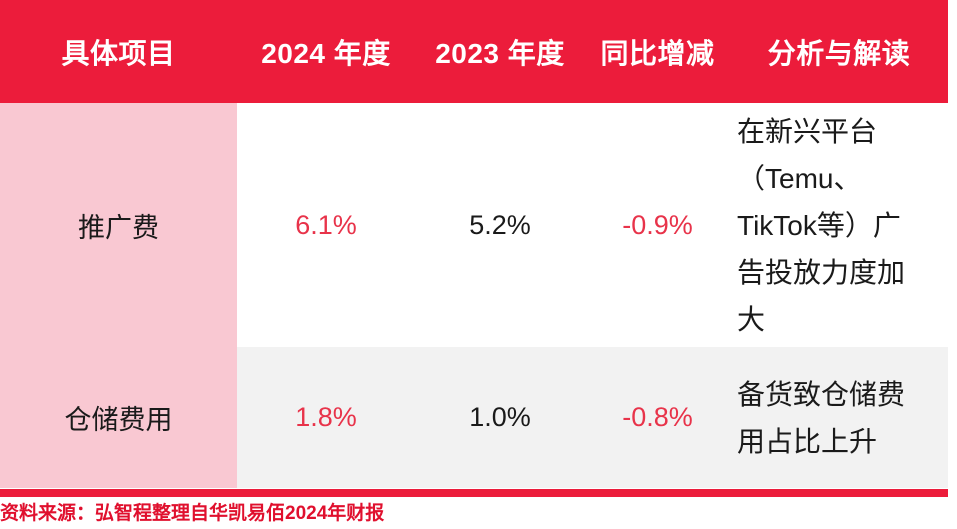 The width and height of the screenshot is (957, 529). Describe the element at coordinates (657, 224) in the screenshot. I see `value-change: -0.9%` at that location.